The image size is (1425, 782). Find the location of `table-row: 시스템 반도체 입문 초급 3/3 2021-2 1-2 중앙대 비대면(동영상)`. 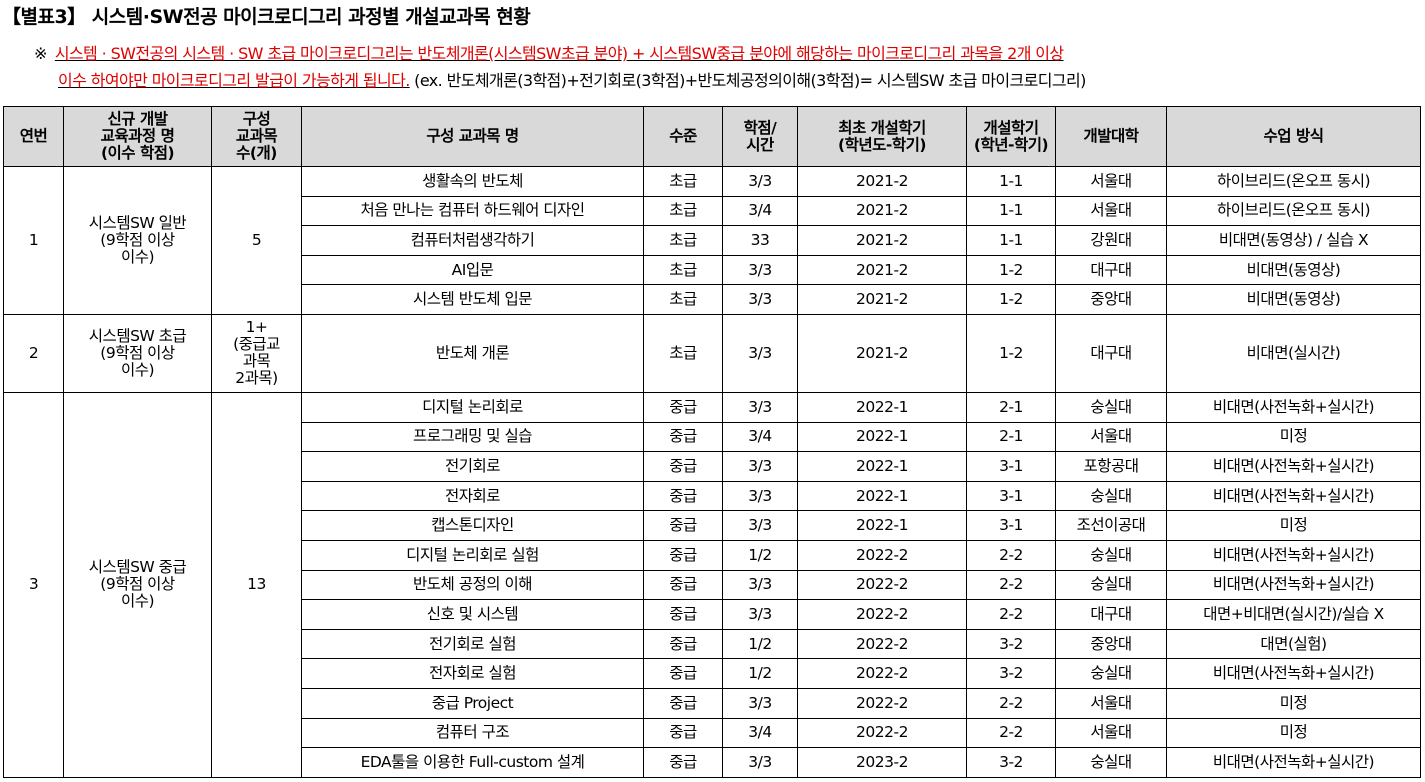

table-row: 시스템 반도체 입문 초급 3/3 2021-2 1-2 중앙대 비대면(동영상) is located at coordinates (712, 299).